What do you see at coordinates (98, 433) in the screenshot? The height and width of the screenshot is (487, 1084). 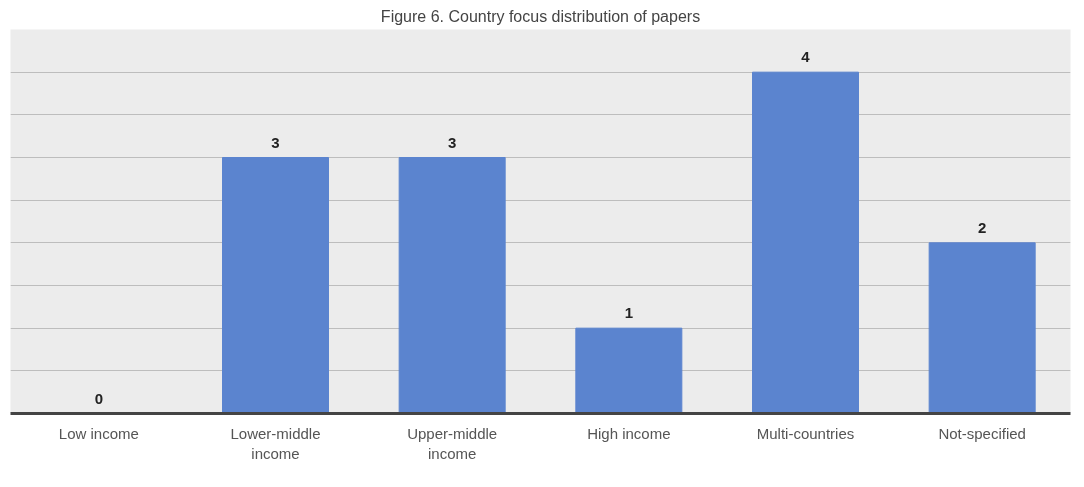 I see `x-tick-label: Low income` at bounding box center [98, 433].